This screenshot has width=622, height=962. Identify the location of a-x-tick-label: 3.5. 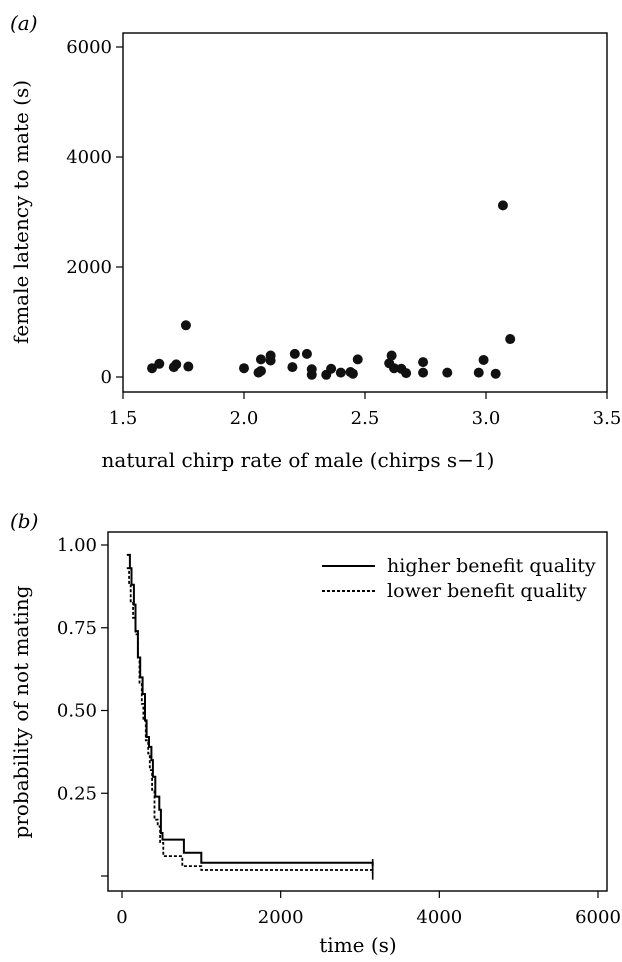
(607, 418).